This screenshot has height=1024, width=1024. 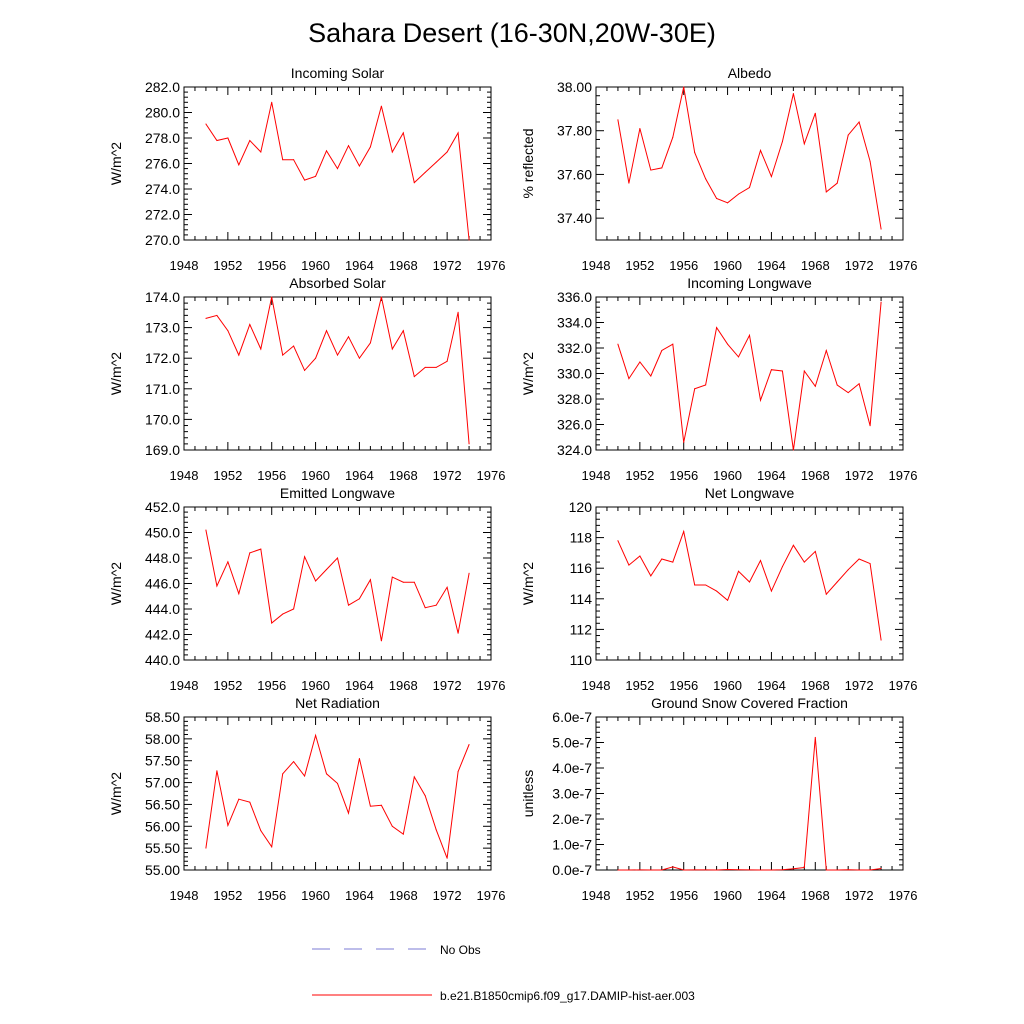 I want to click on y-tick-label: 38.00, so click(x=574, y=87).